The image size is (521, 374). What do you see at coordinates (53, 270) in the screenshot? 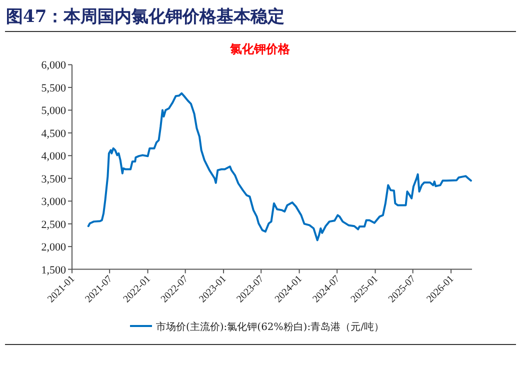
I see `y-tick-label: 1,500` at bounding box center [53, 270].